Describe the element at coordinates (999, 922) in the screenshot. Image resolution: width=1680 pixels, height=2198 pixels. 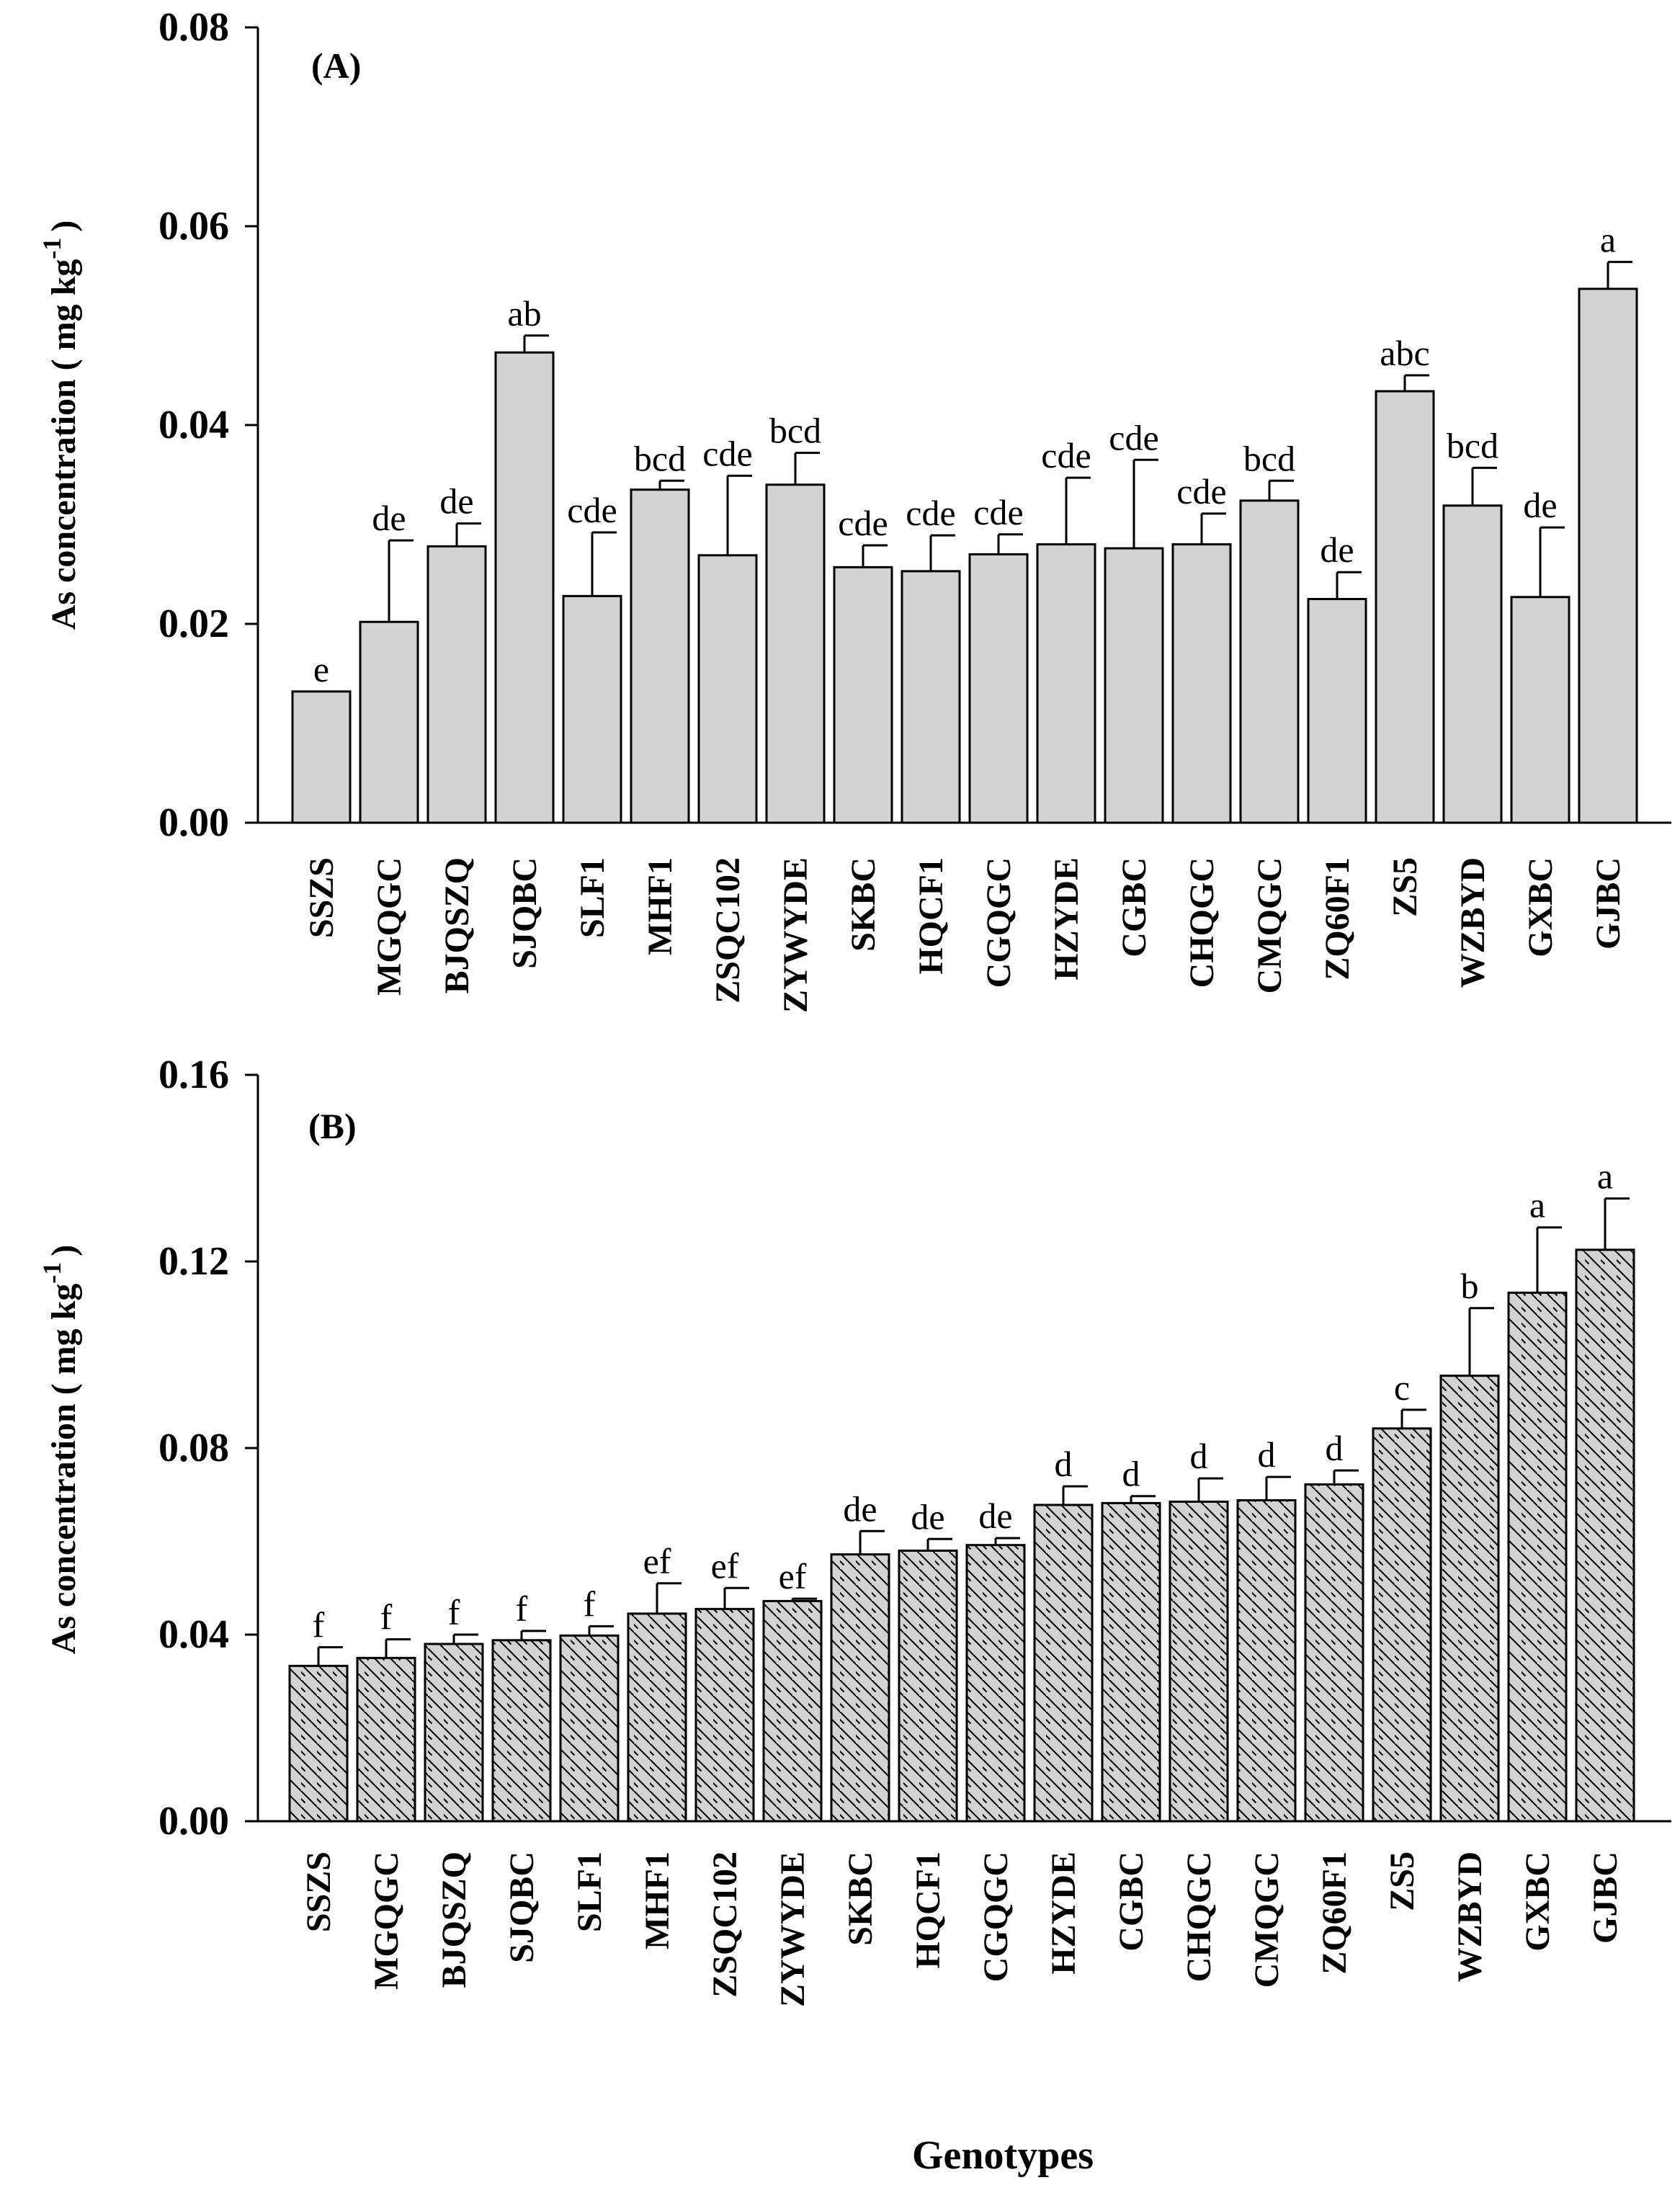
I see `panel-a-x-tick-label: CGQGC` at that location.